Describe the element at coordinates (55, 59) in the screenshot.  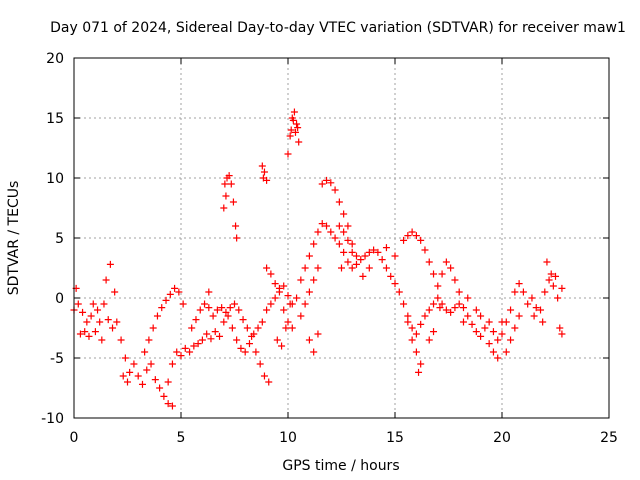
I see `y-tick-label: 20` at that location.